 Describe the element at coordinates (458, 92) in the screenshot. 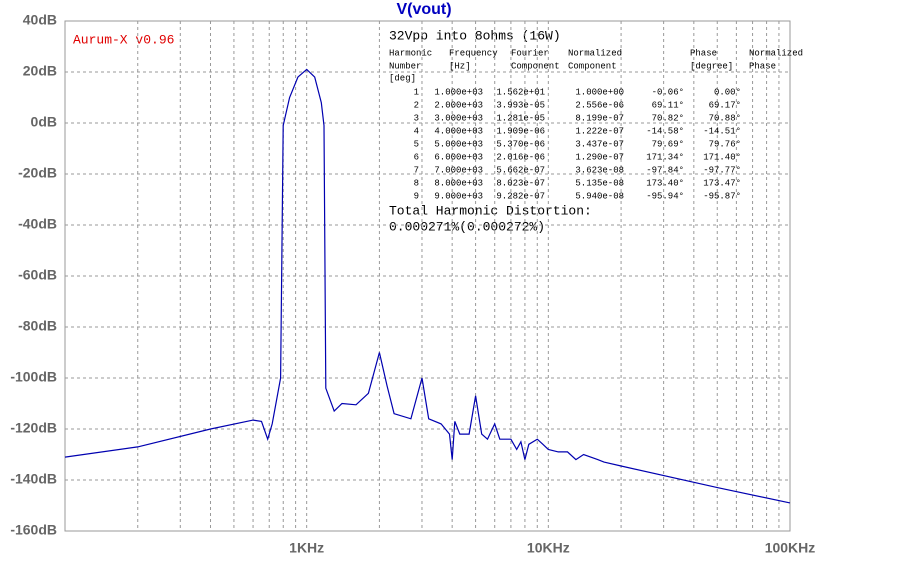

I see `table-cell: 1.000e+03` at that location.